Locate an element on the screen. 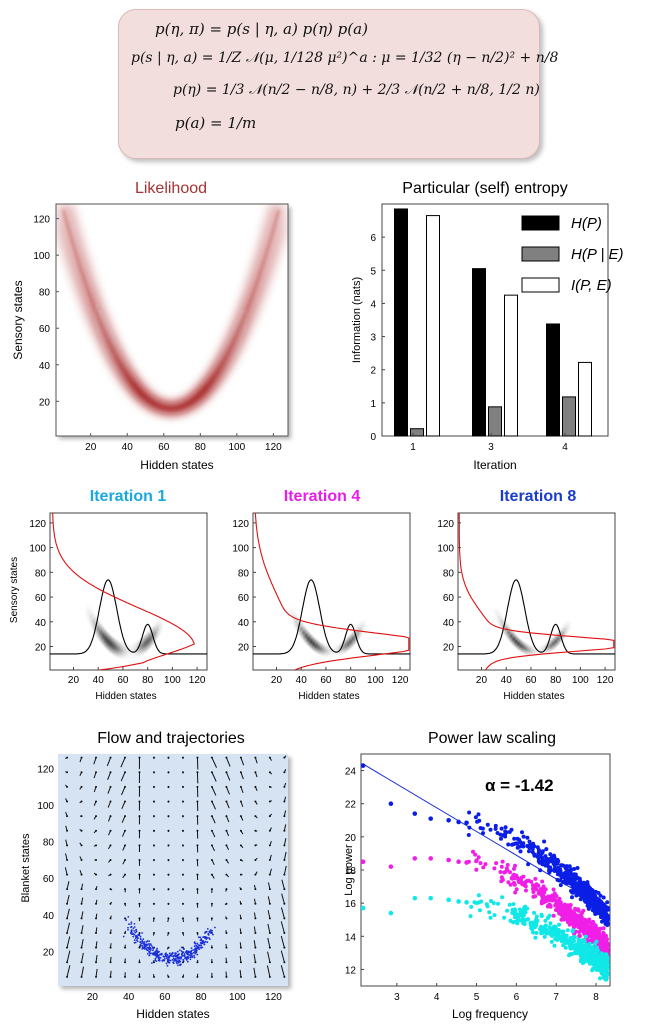  likelihood-xtick-label: 20 is located at coordinates (91, 447).